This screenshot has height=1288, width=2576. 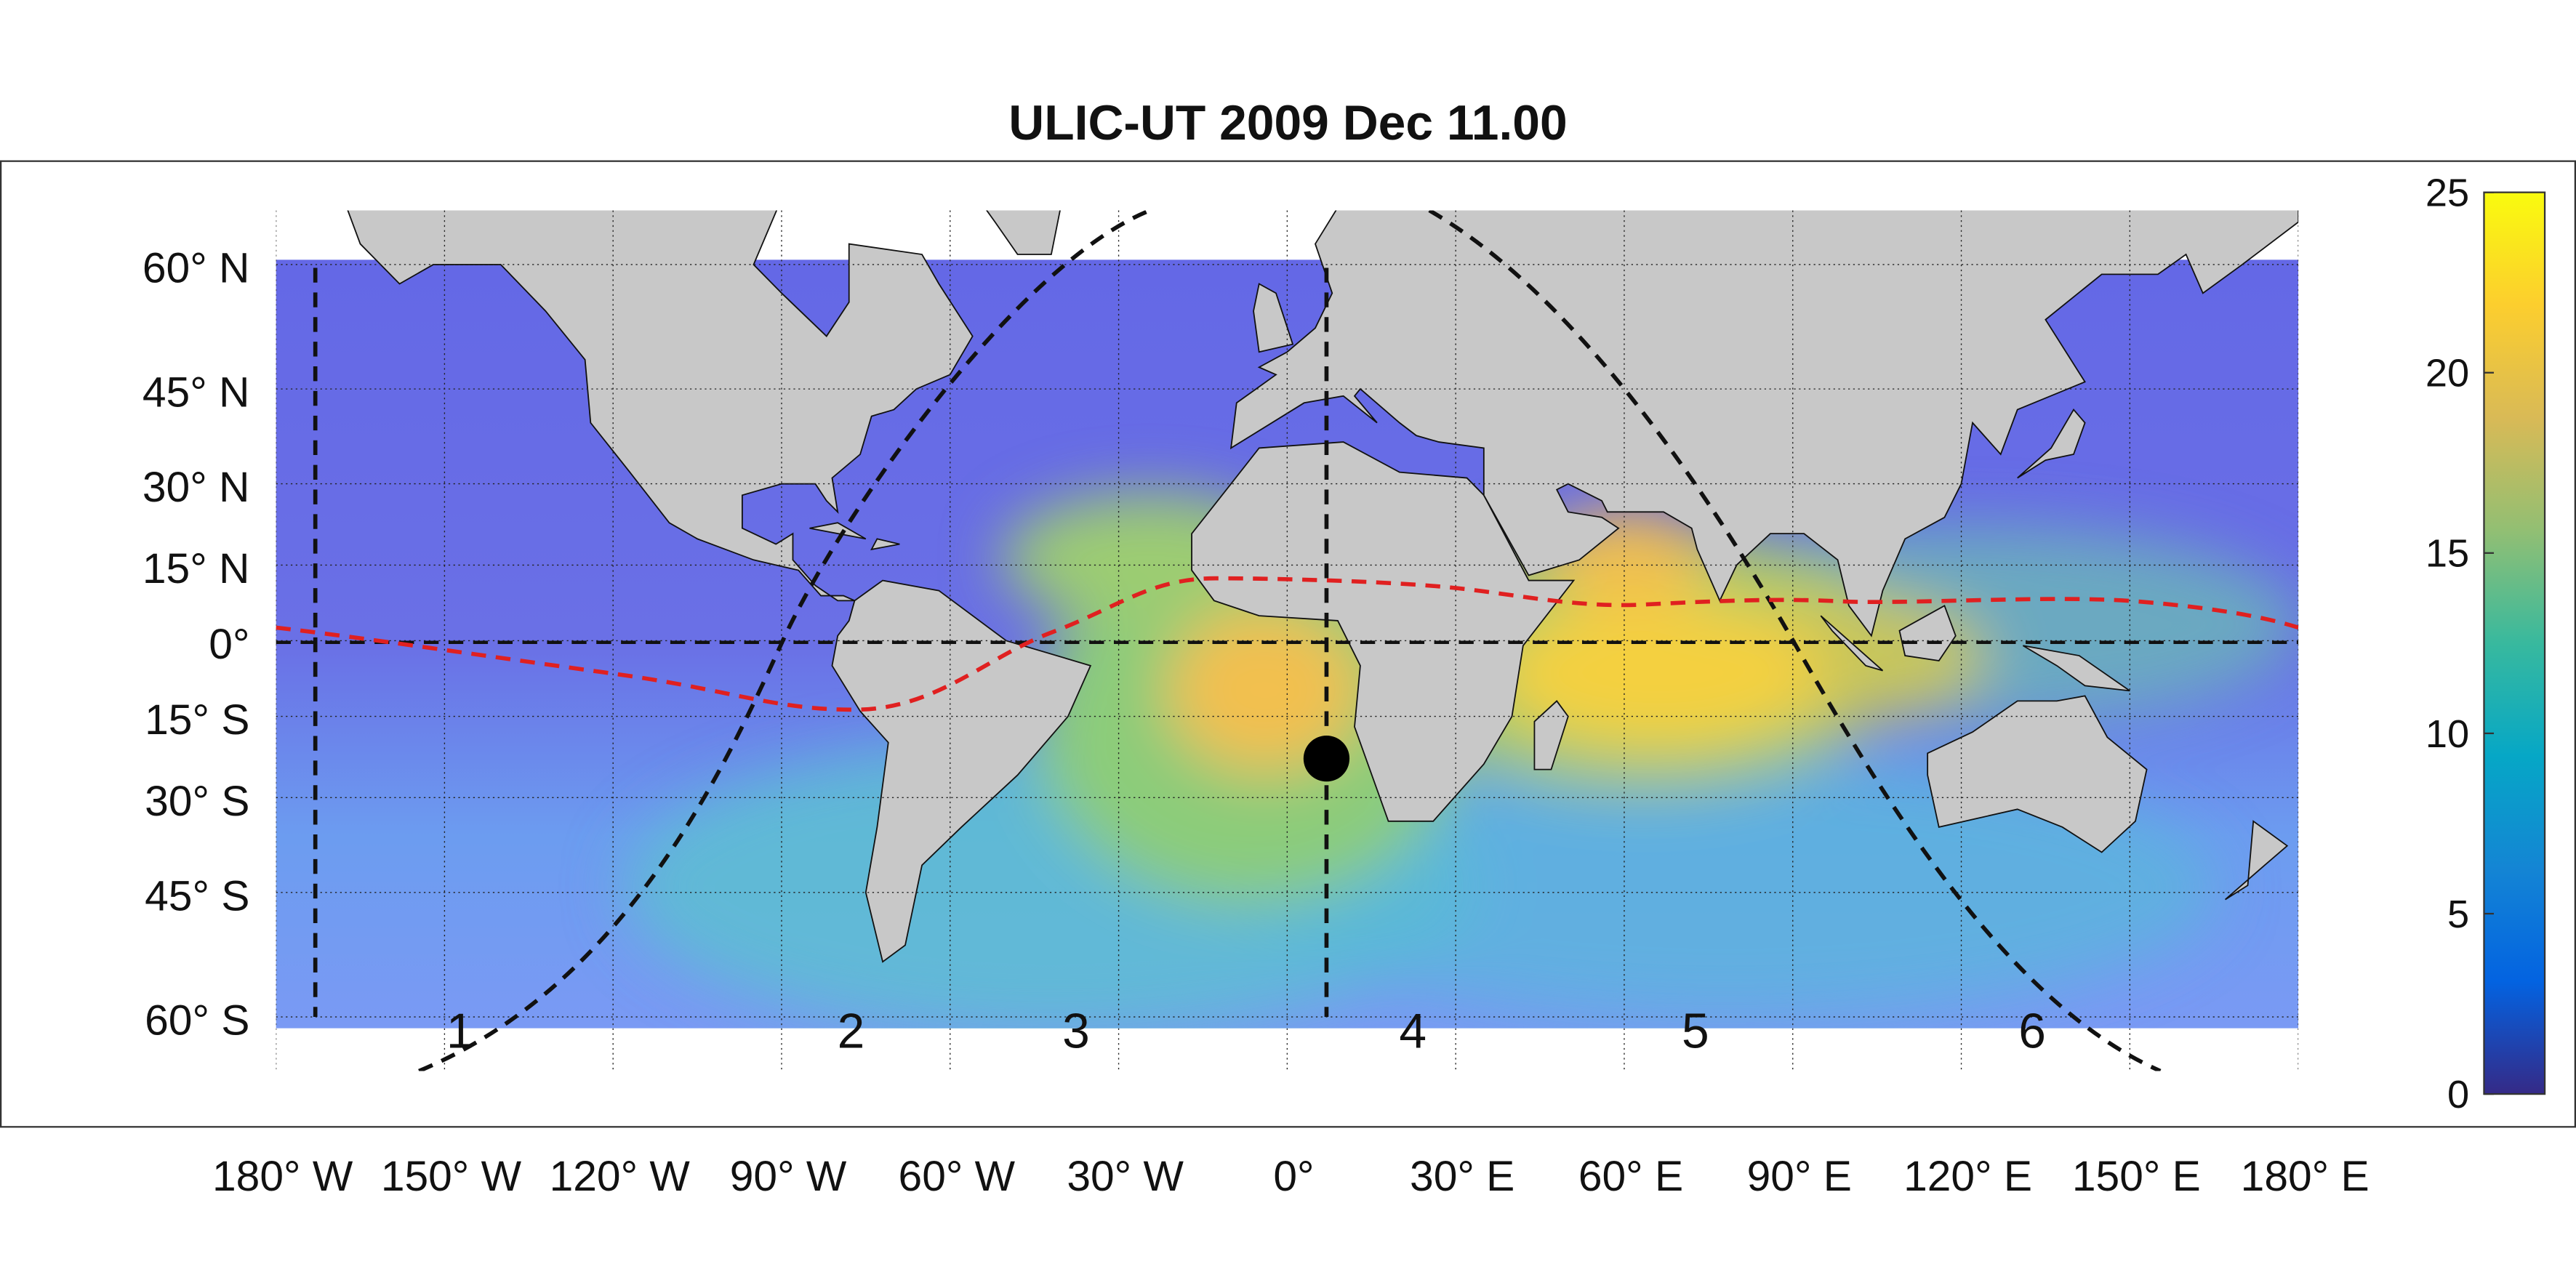 I want to click on x-tick-label: 120° W, so click(x=620, y=1176).